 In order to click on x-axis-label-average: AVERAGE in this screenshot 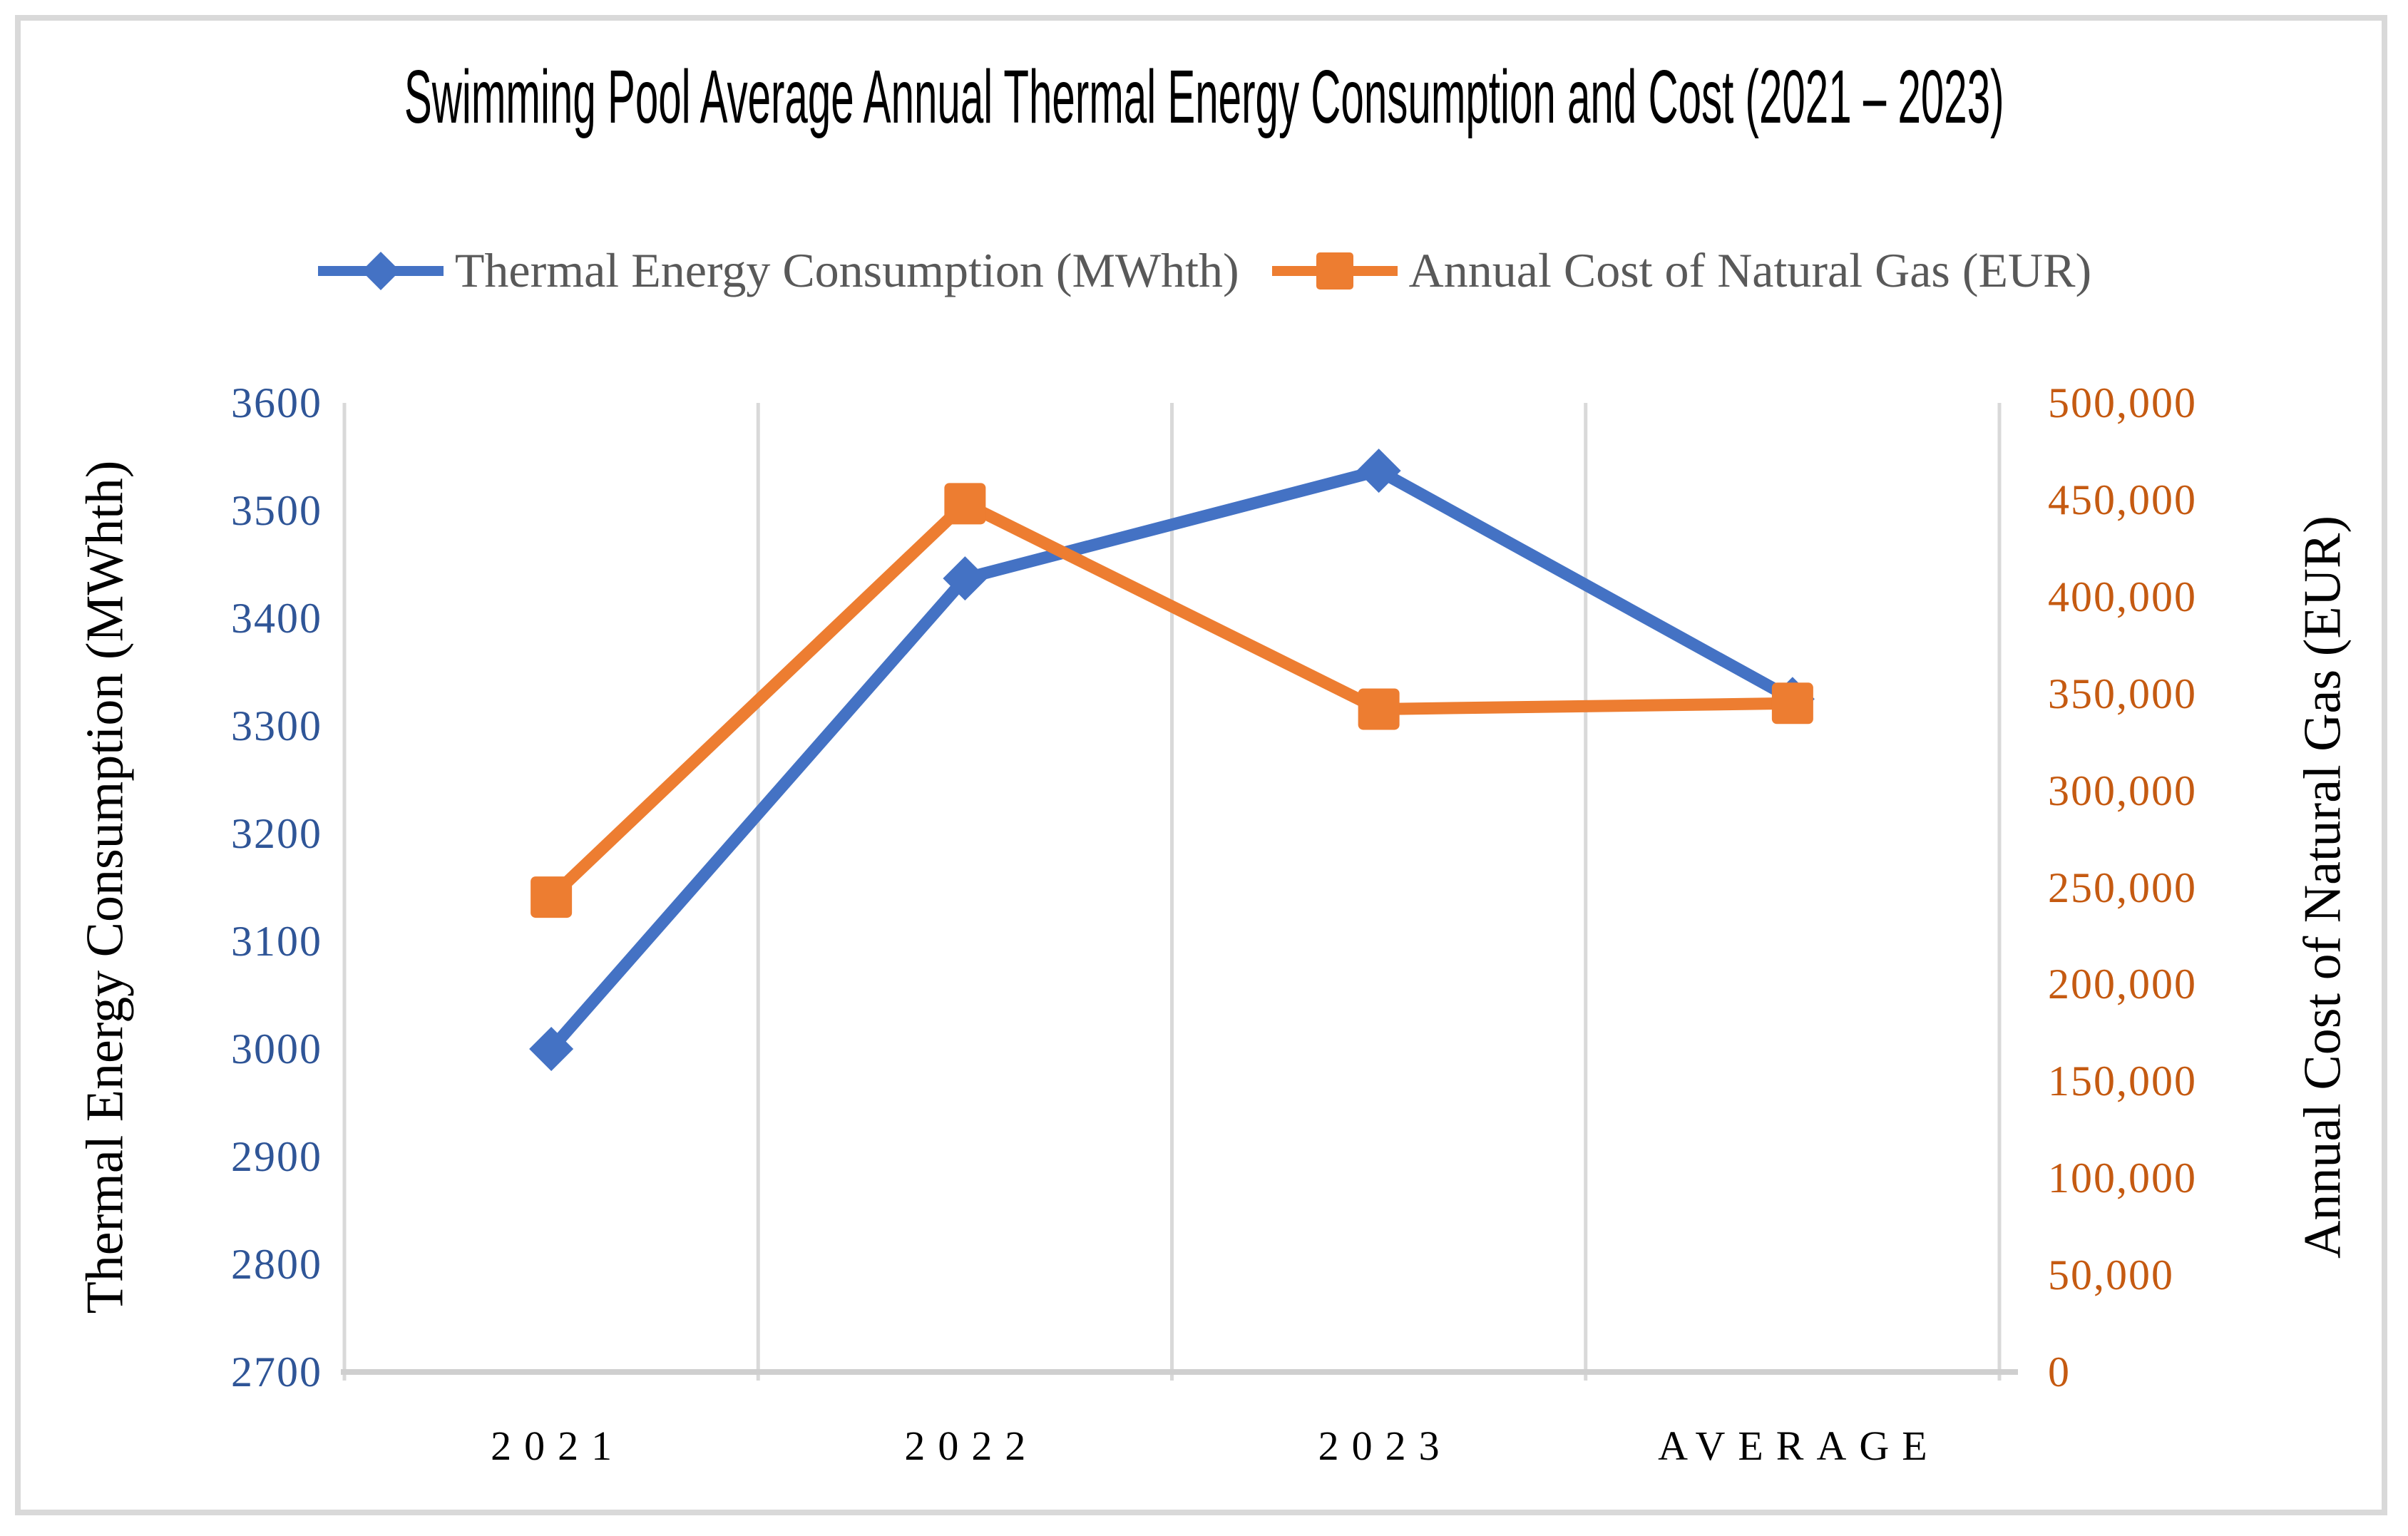, I will do `click(1799, 1446)`.